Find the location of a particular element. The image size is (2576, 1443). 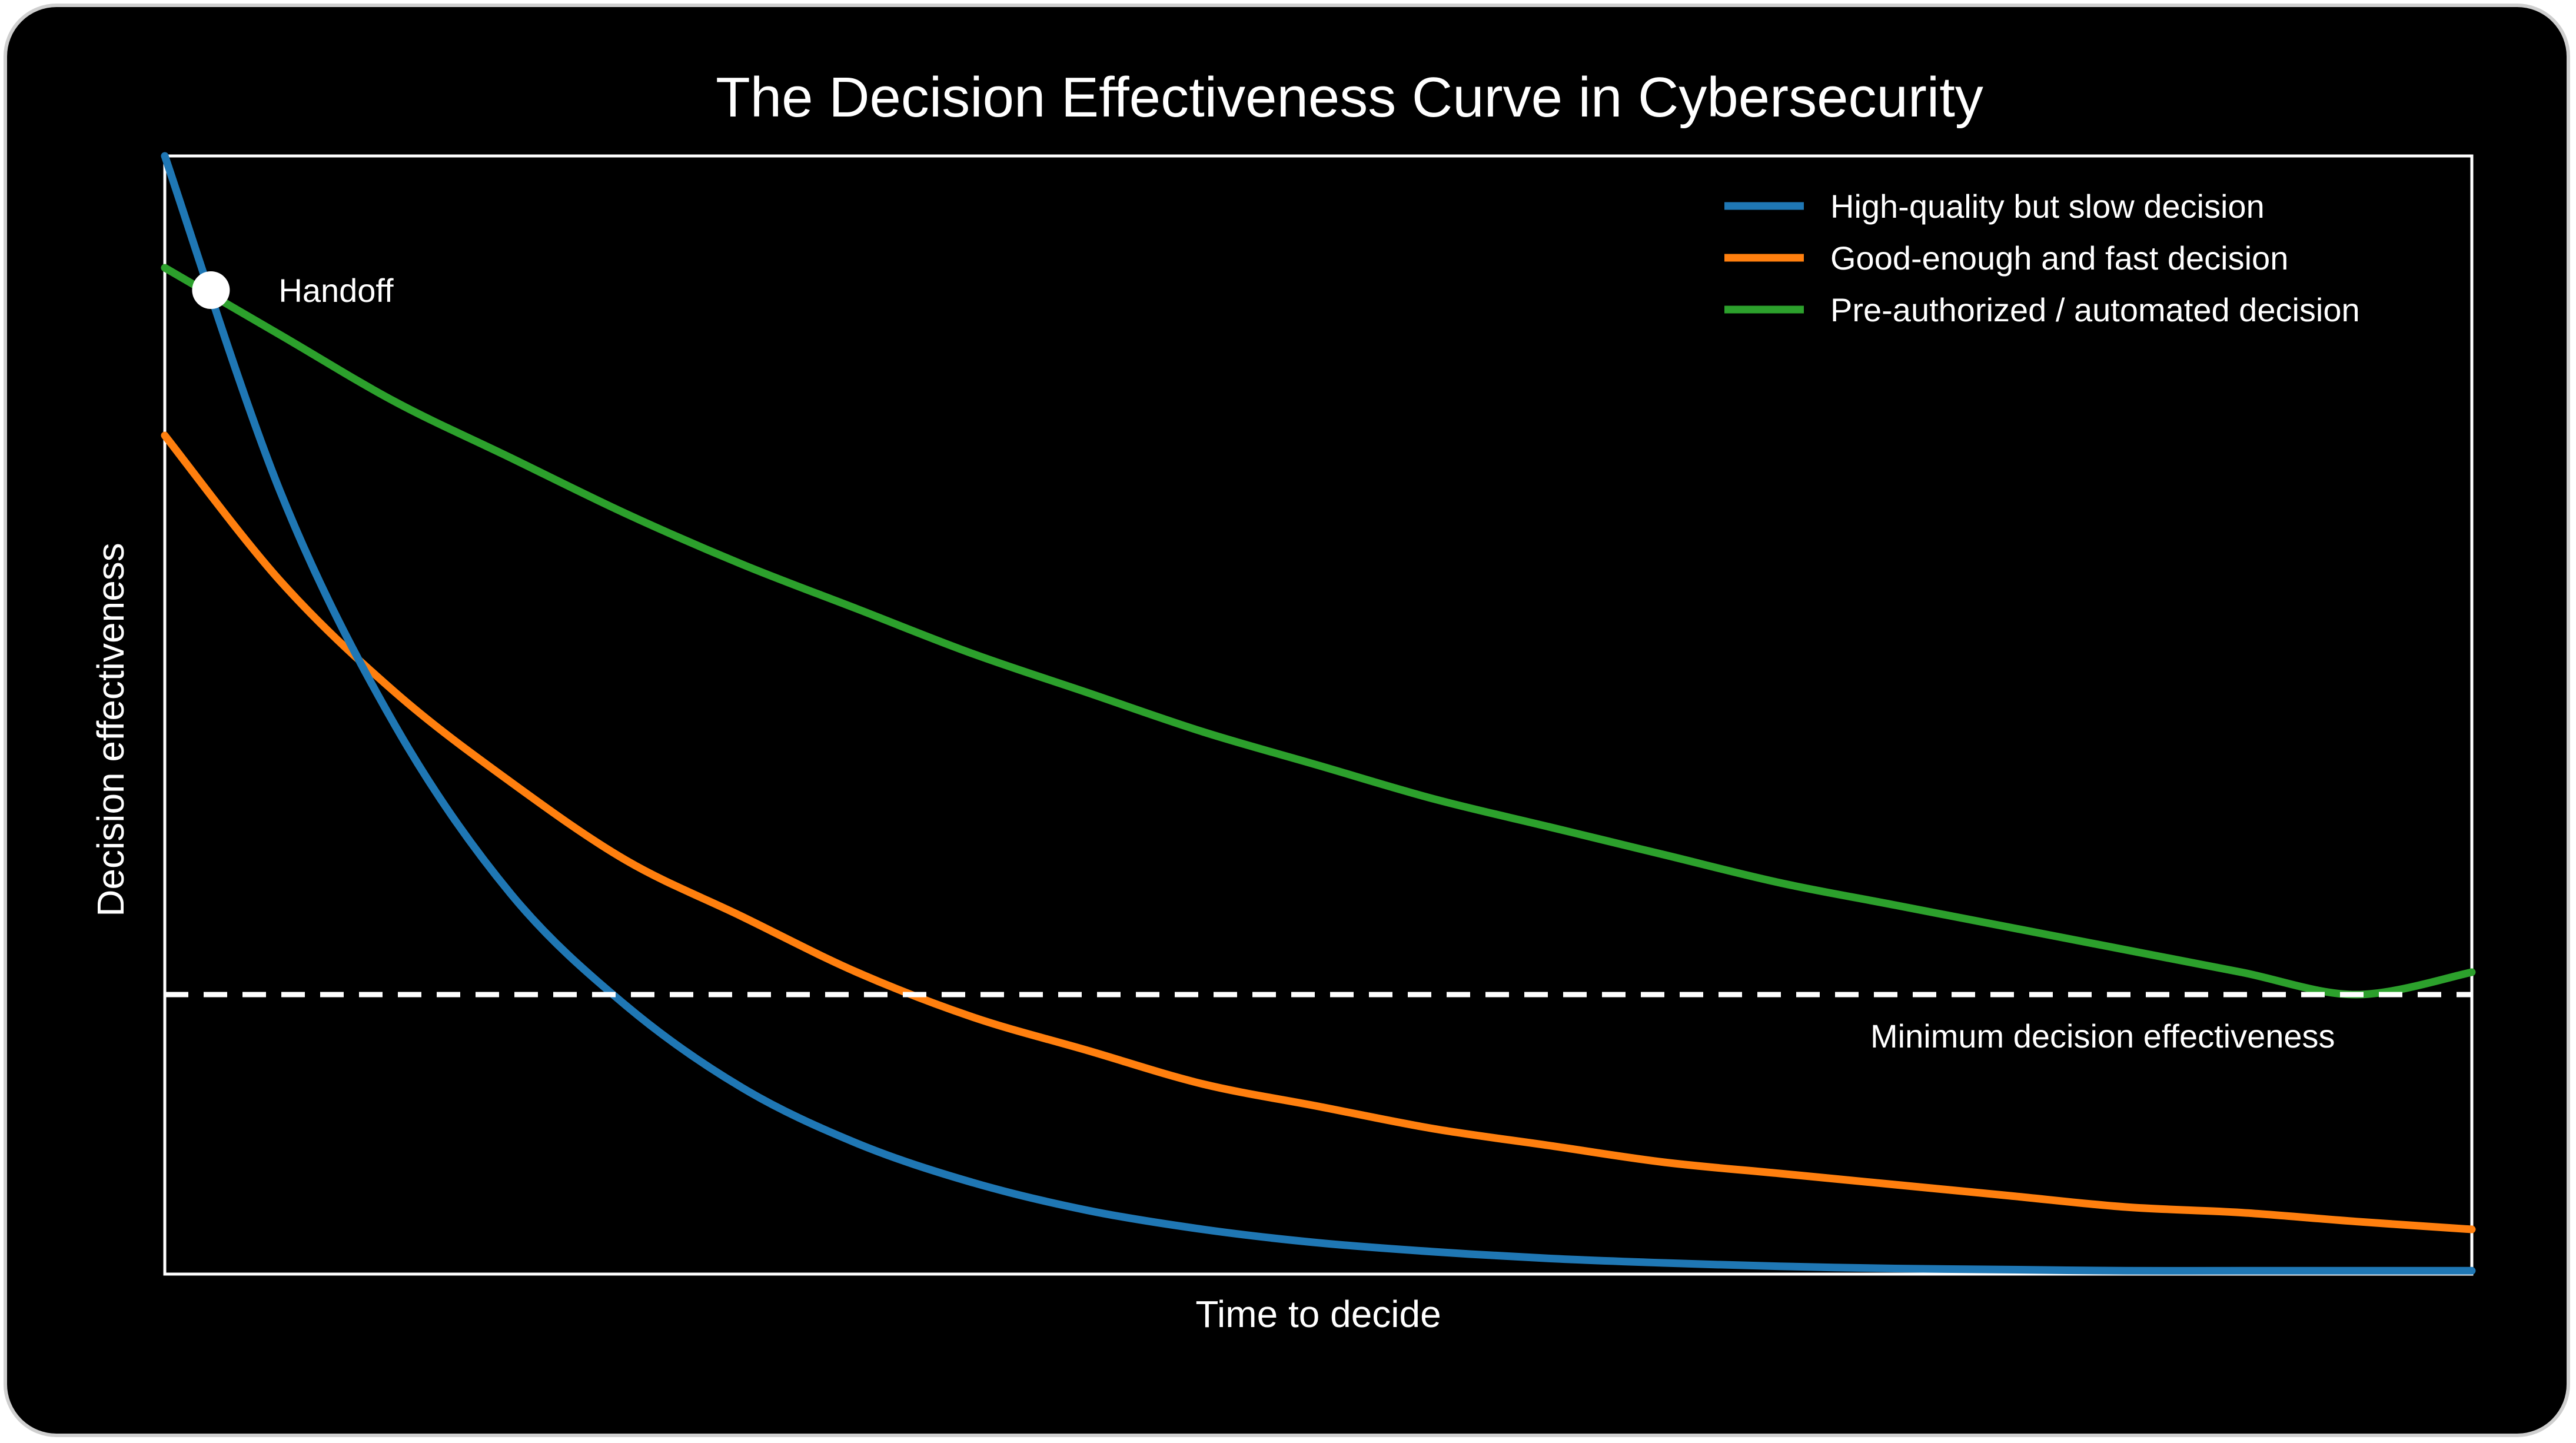

legend-label-2: Pre-authorized / automated decision is located at coordinates (2095, 309).